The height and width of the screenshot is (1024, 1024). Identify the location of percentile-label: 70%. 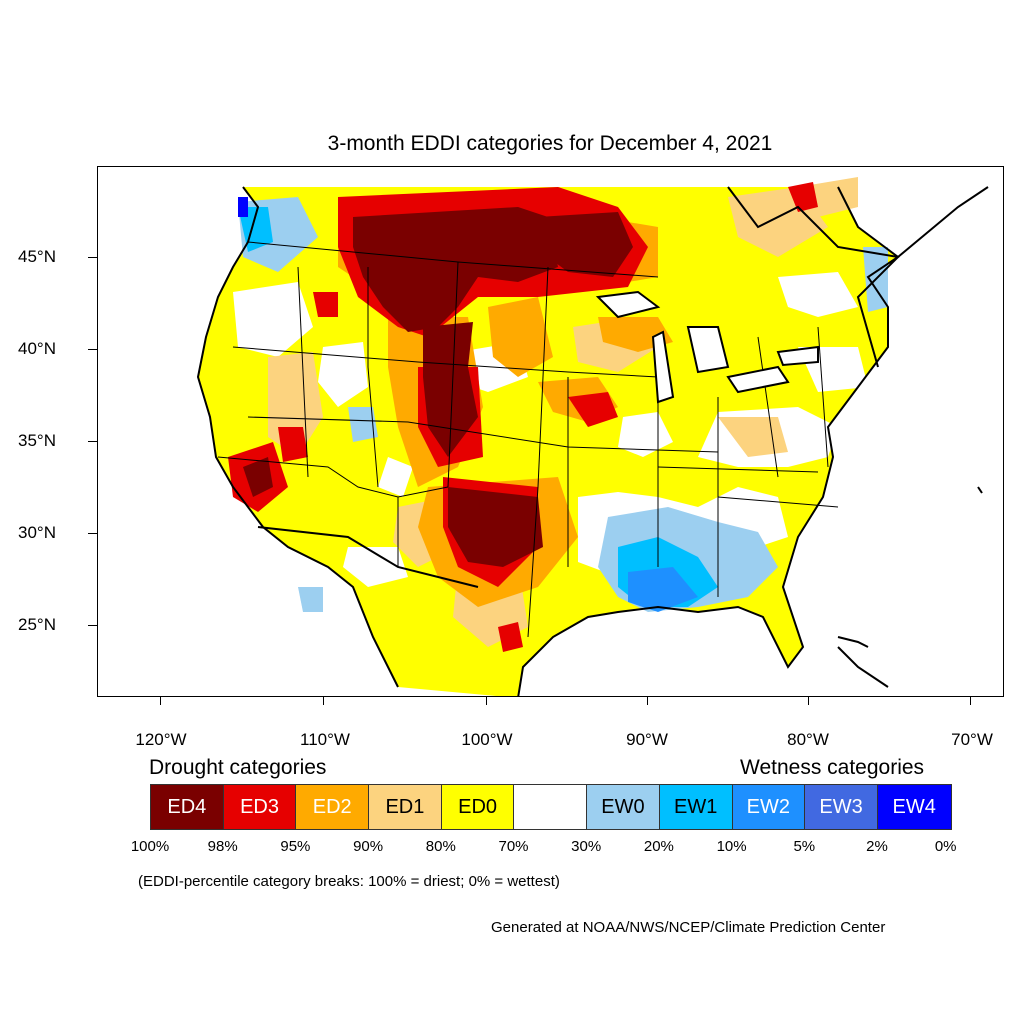
(513, 846).